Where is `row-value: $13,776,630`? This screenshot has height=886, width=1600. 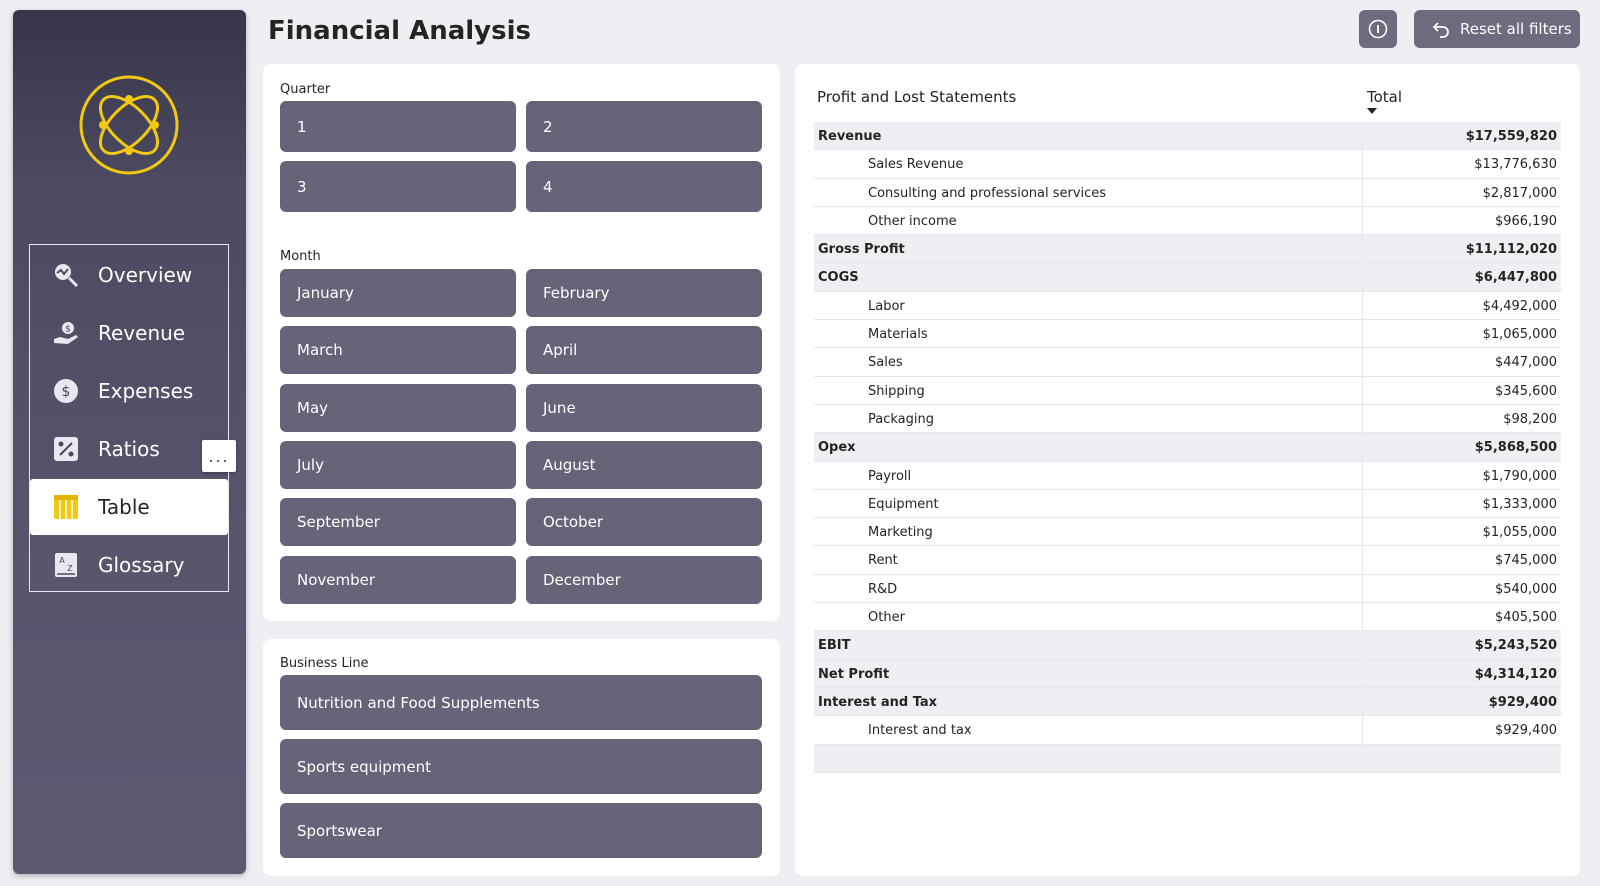
row-value: $13,776,630 is located at coordinates (1515, 165).